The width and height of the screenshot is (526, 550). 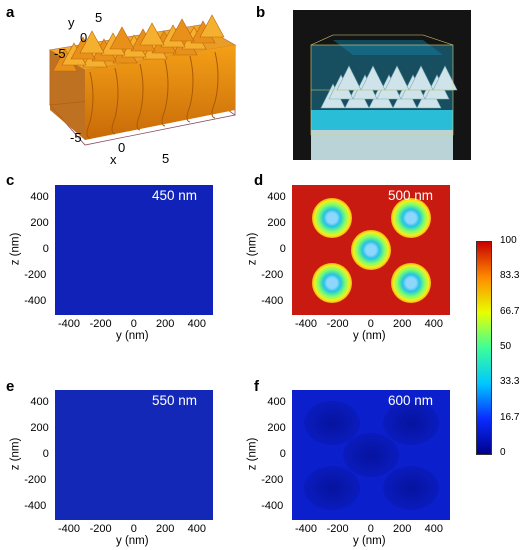 I want to click on heatmap-600nm, so click(x=371, y=455).